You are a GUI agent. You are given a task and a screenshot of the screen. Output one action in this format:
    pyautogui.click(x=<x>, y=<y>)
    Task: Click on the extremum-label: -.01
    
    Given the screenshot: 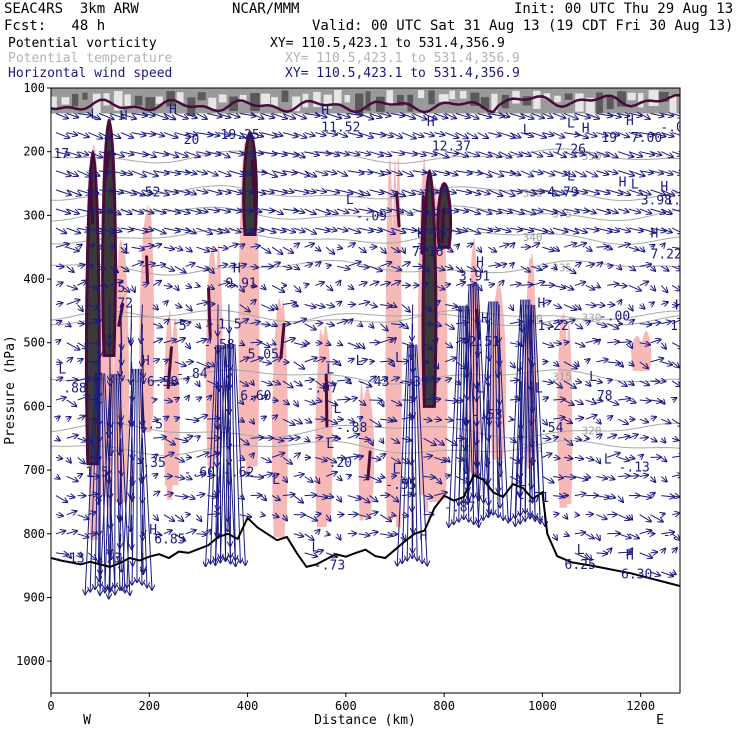 What is the action you would take?
    pyautogui.click(x=675, y=127)
    